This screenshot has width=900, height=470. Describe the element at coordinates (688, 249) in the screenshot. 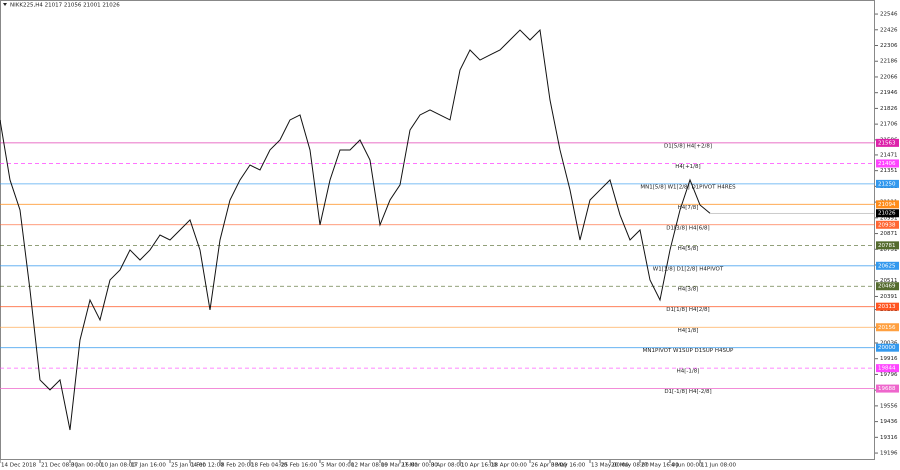

I see `level-label: H4[5/8]` at that location.